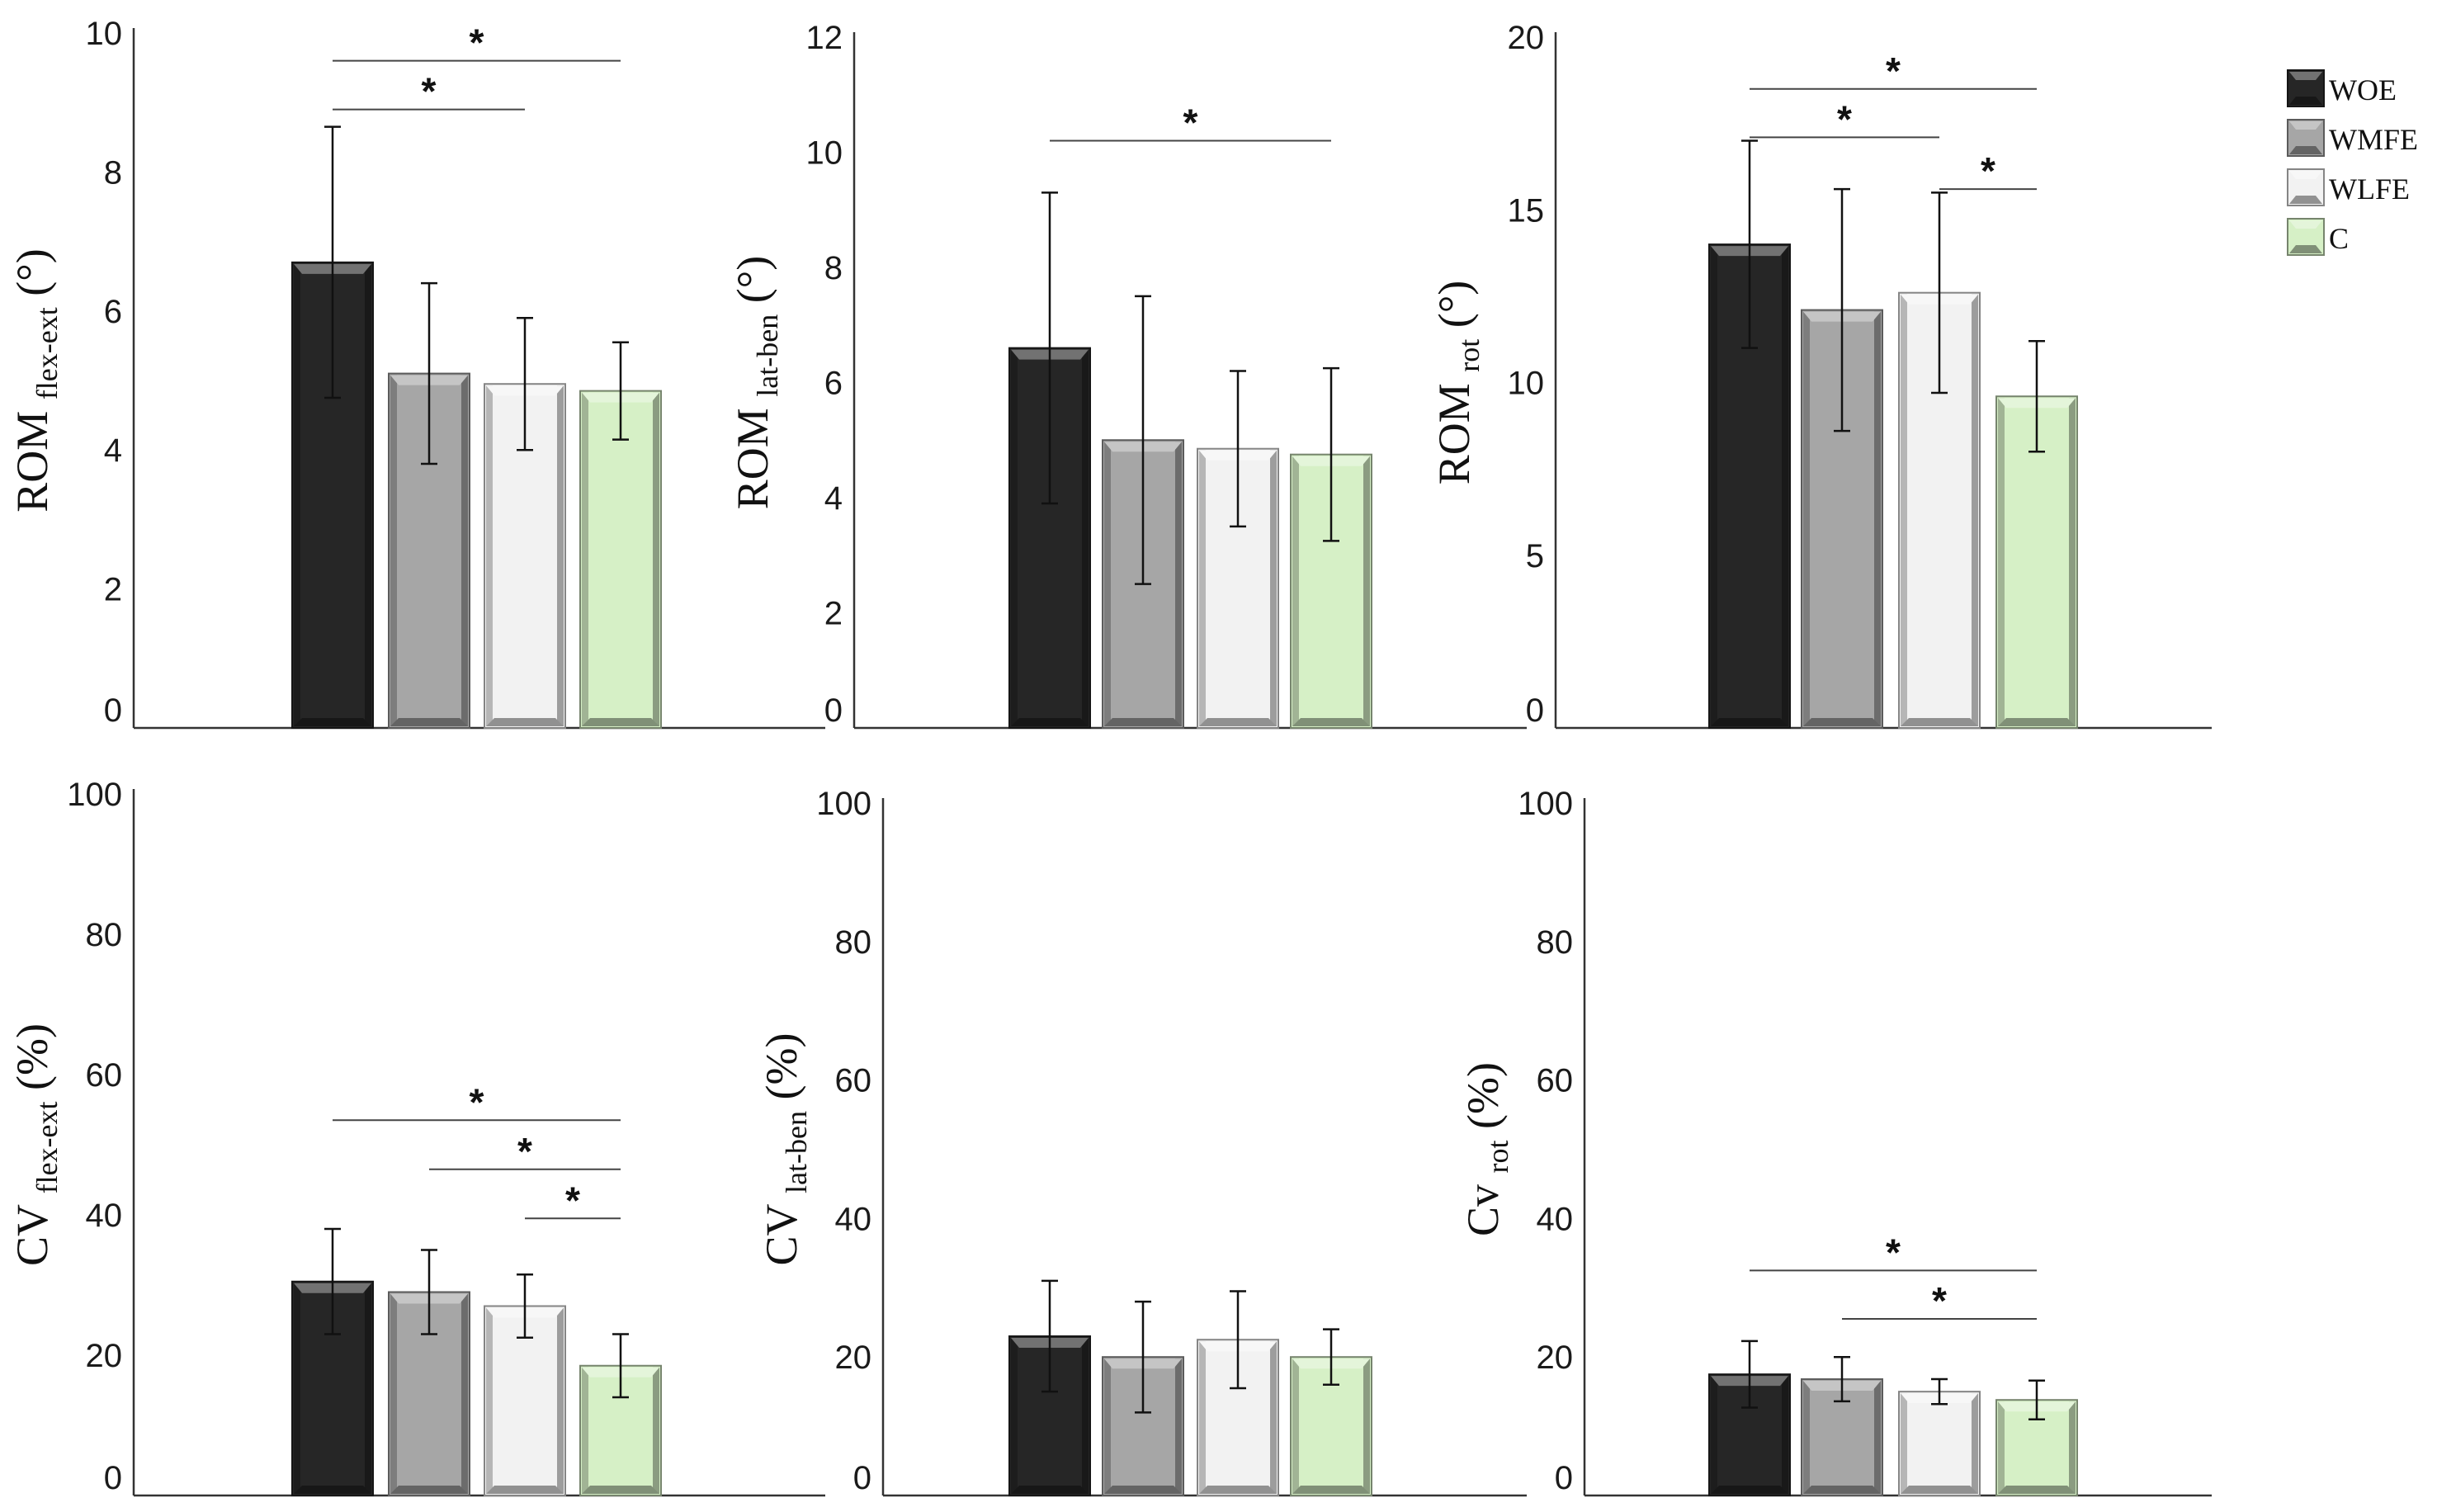 This screenshot has height=1512, width=2437. I want to click on y-axis-label: ROM lat-ben (°), so click(756, 383).